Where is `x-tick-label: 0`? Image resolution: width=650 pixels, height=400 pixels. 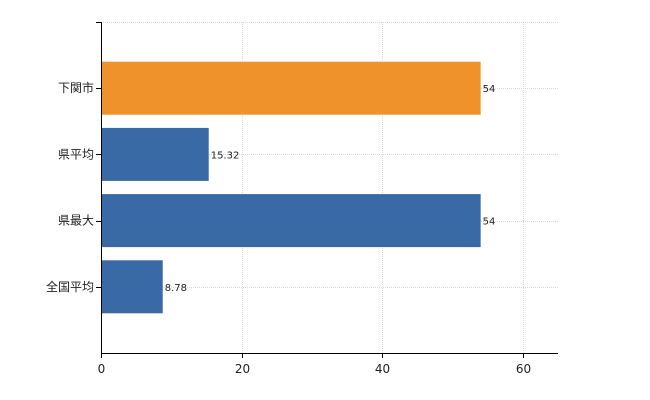
x-tick-label: 0 is located at coordinates (102, 369).